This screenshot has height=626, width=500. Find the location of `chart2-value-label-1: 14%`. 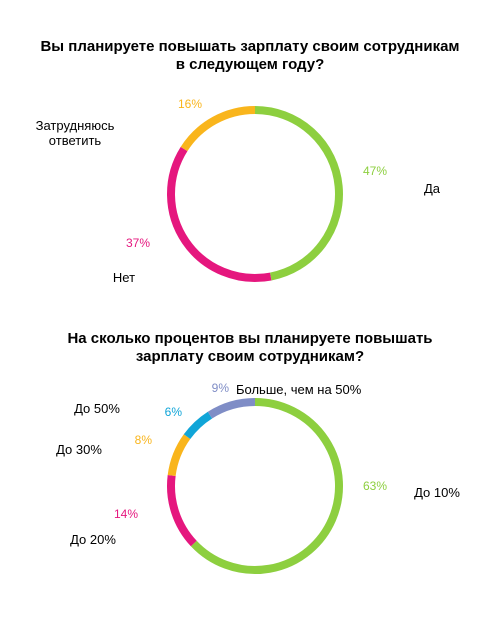

chart2-value-label-1: 14% is located at coordinates (126, 514).